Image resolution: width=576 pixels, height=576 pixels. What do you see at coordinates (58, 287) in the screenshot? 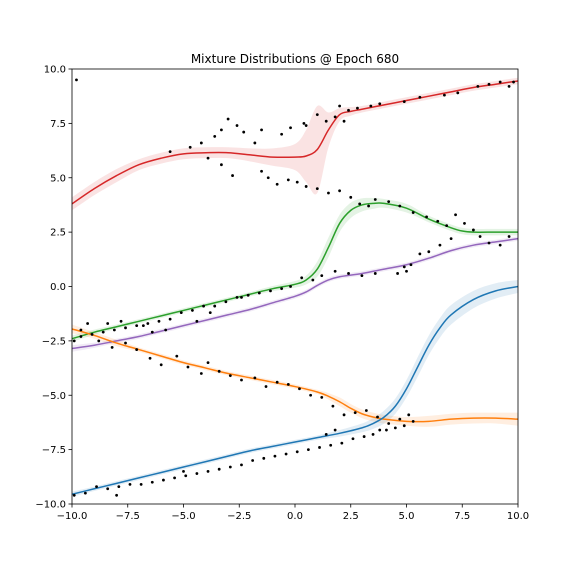
I see `y-tick-label: 0.0` at bounding box center [58, 287].